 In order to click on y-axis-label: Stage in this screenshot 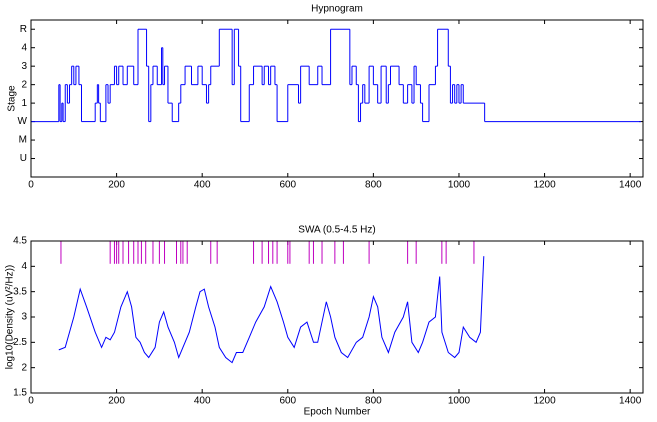, I will do `click(12, 98)`.